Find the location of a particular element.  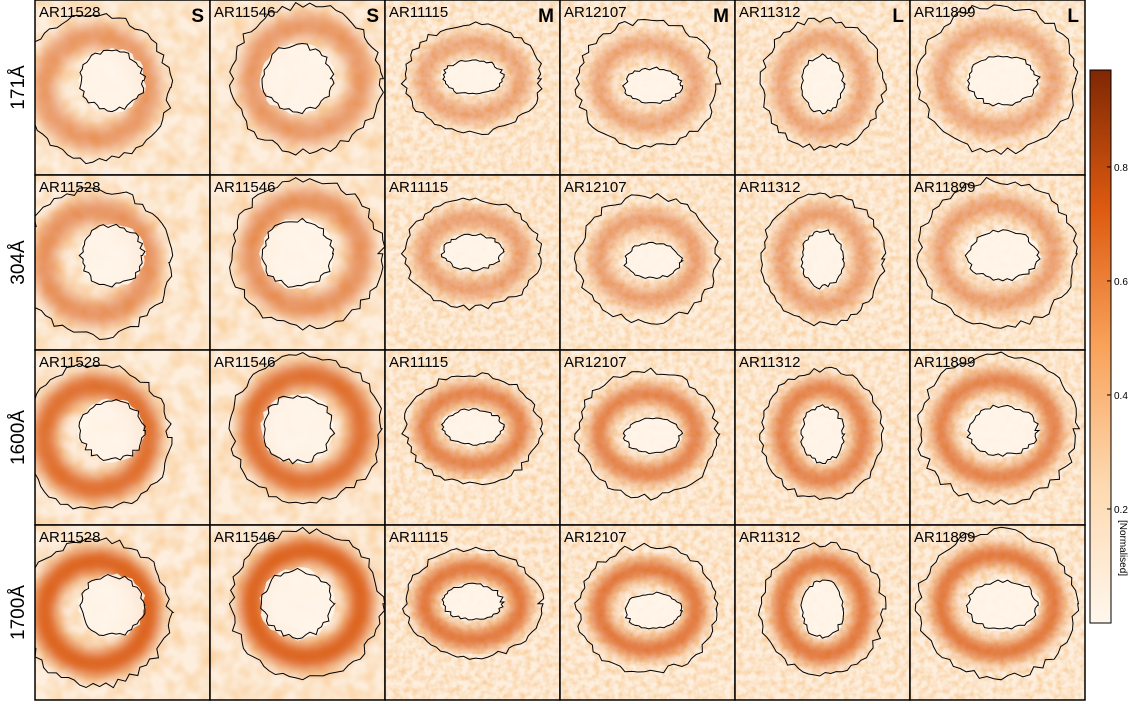

panel-r4-c5: AR11312 is located at coordinates (822, 612).